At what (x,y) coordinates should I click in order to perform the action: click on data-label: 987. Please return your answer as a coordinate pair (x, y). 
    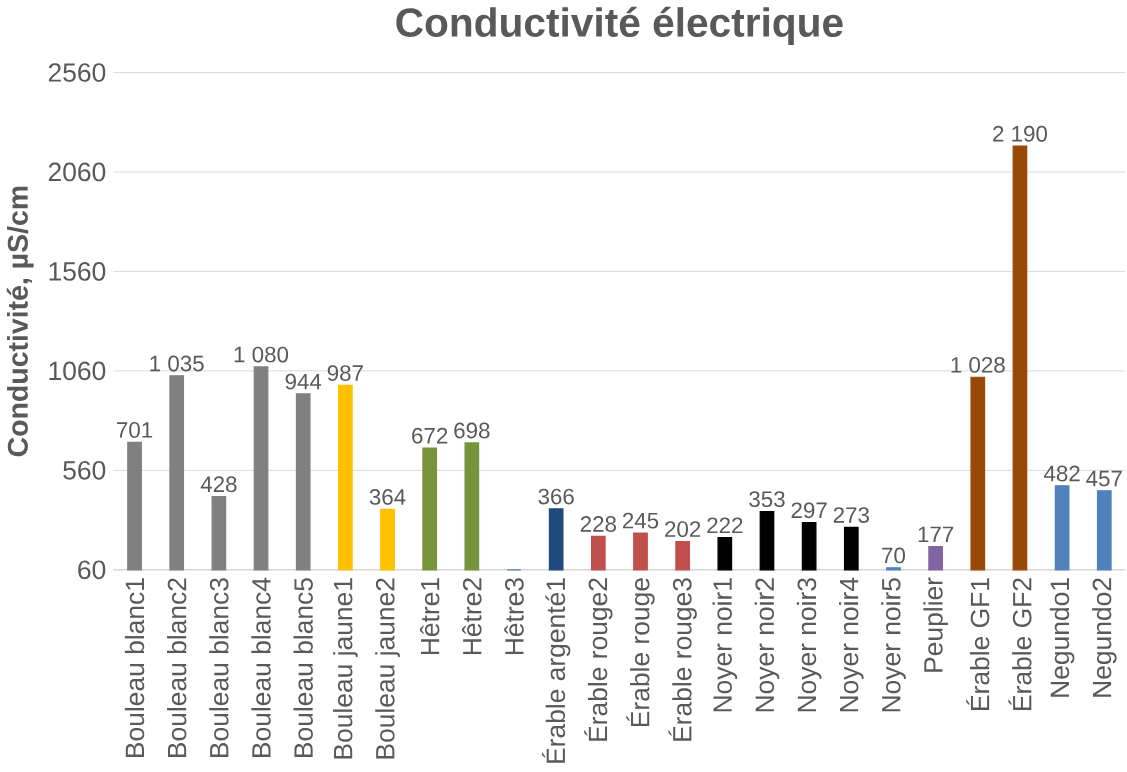
    Looking at the image, I should click on (345, 373).